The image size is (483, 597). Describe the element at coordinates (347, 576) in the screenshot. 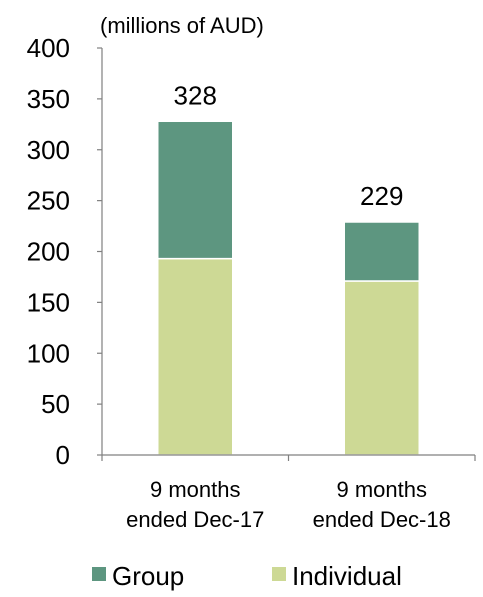

I see `legend-label-individual: Individual` at that location.